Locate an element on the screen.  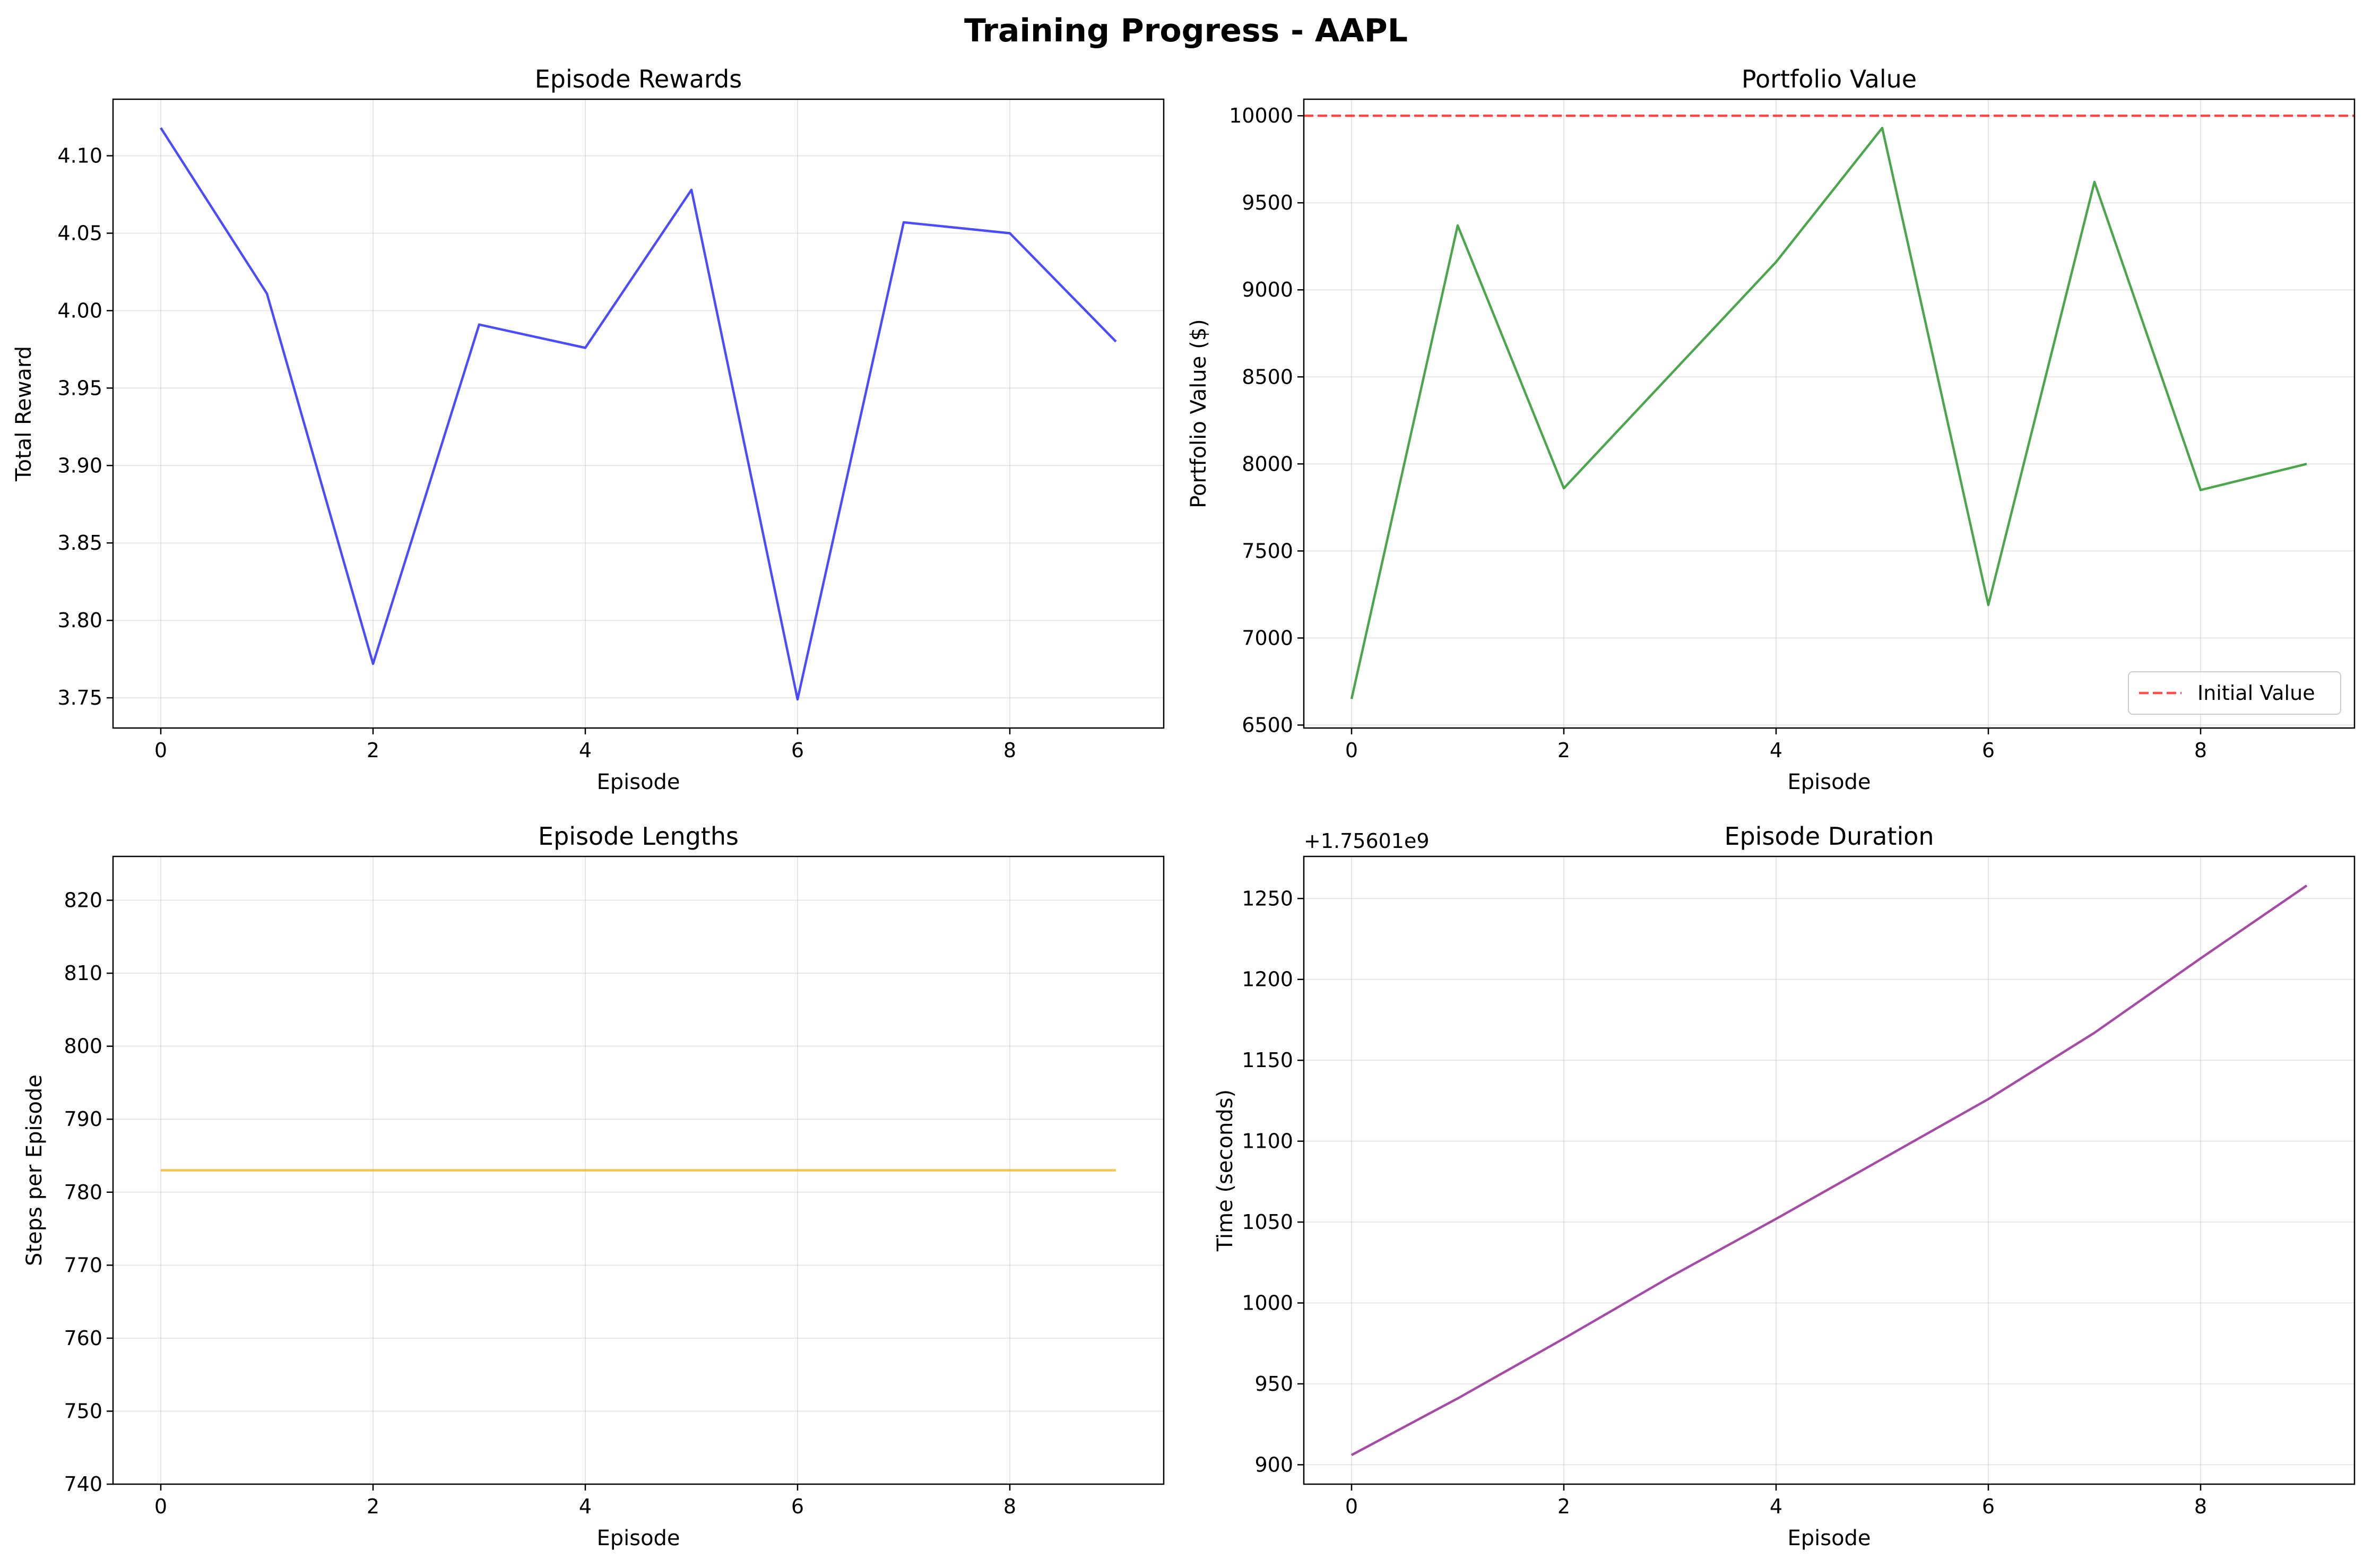
rewards-y-tick-label-0: 3.75 is located at coordinates (79, 697).